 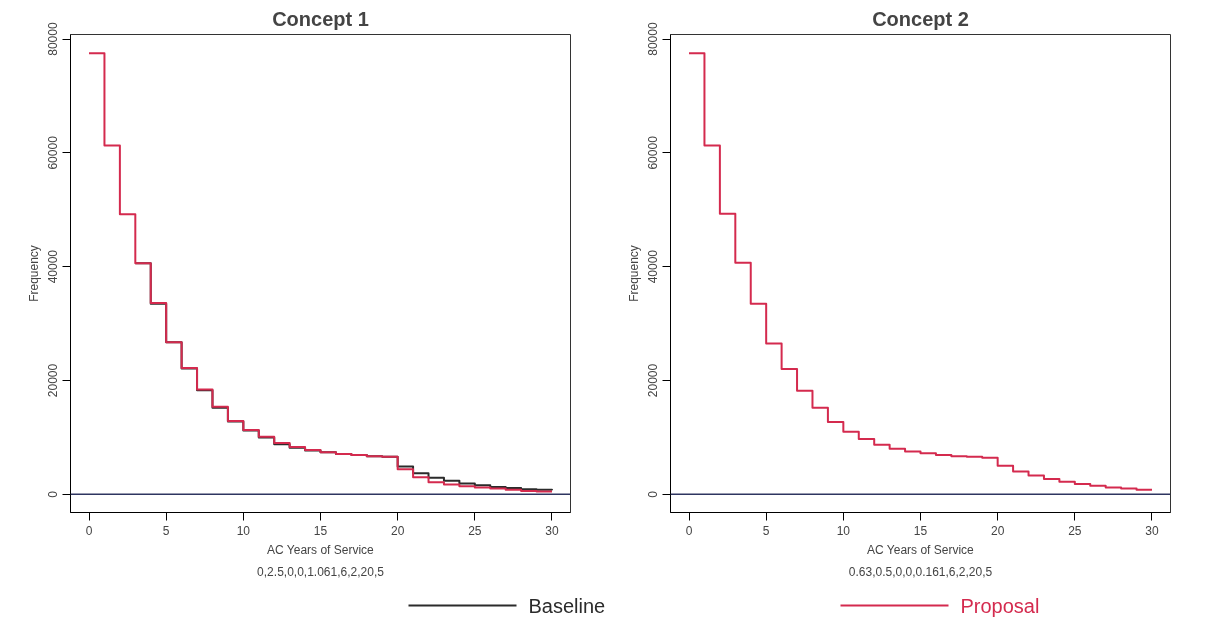 What do you see at coordinates (1000, 605) in the screenshot?
I see `text: Proposal` at bounding box center [1000, 605].